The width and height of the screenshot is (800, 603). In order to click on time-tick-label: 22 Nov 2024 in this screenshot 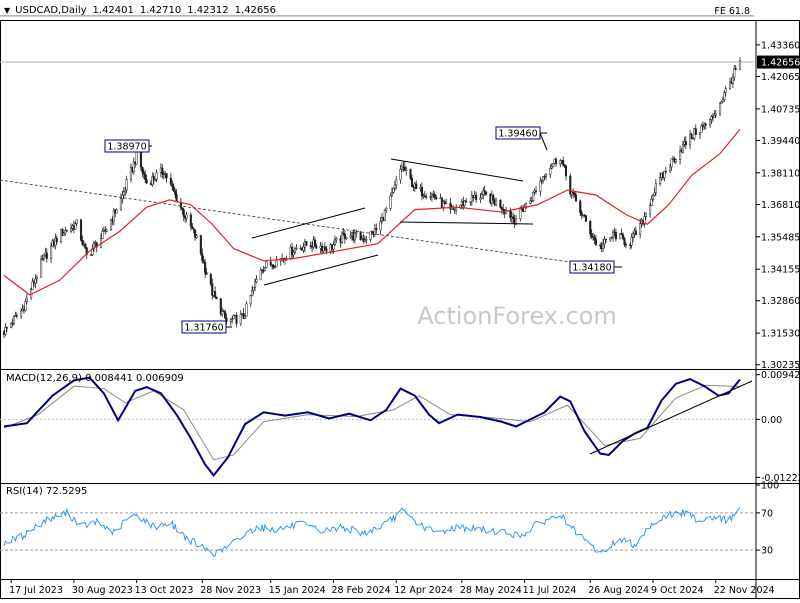, I will do `click(744, 590)`.